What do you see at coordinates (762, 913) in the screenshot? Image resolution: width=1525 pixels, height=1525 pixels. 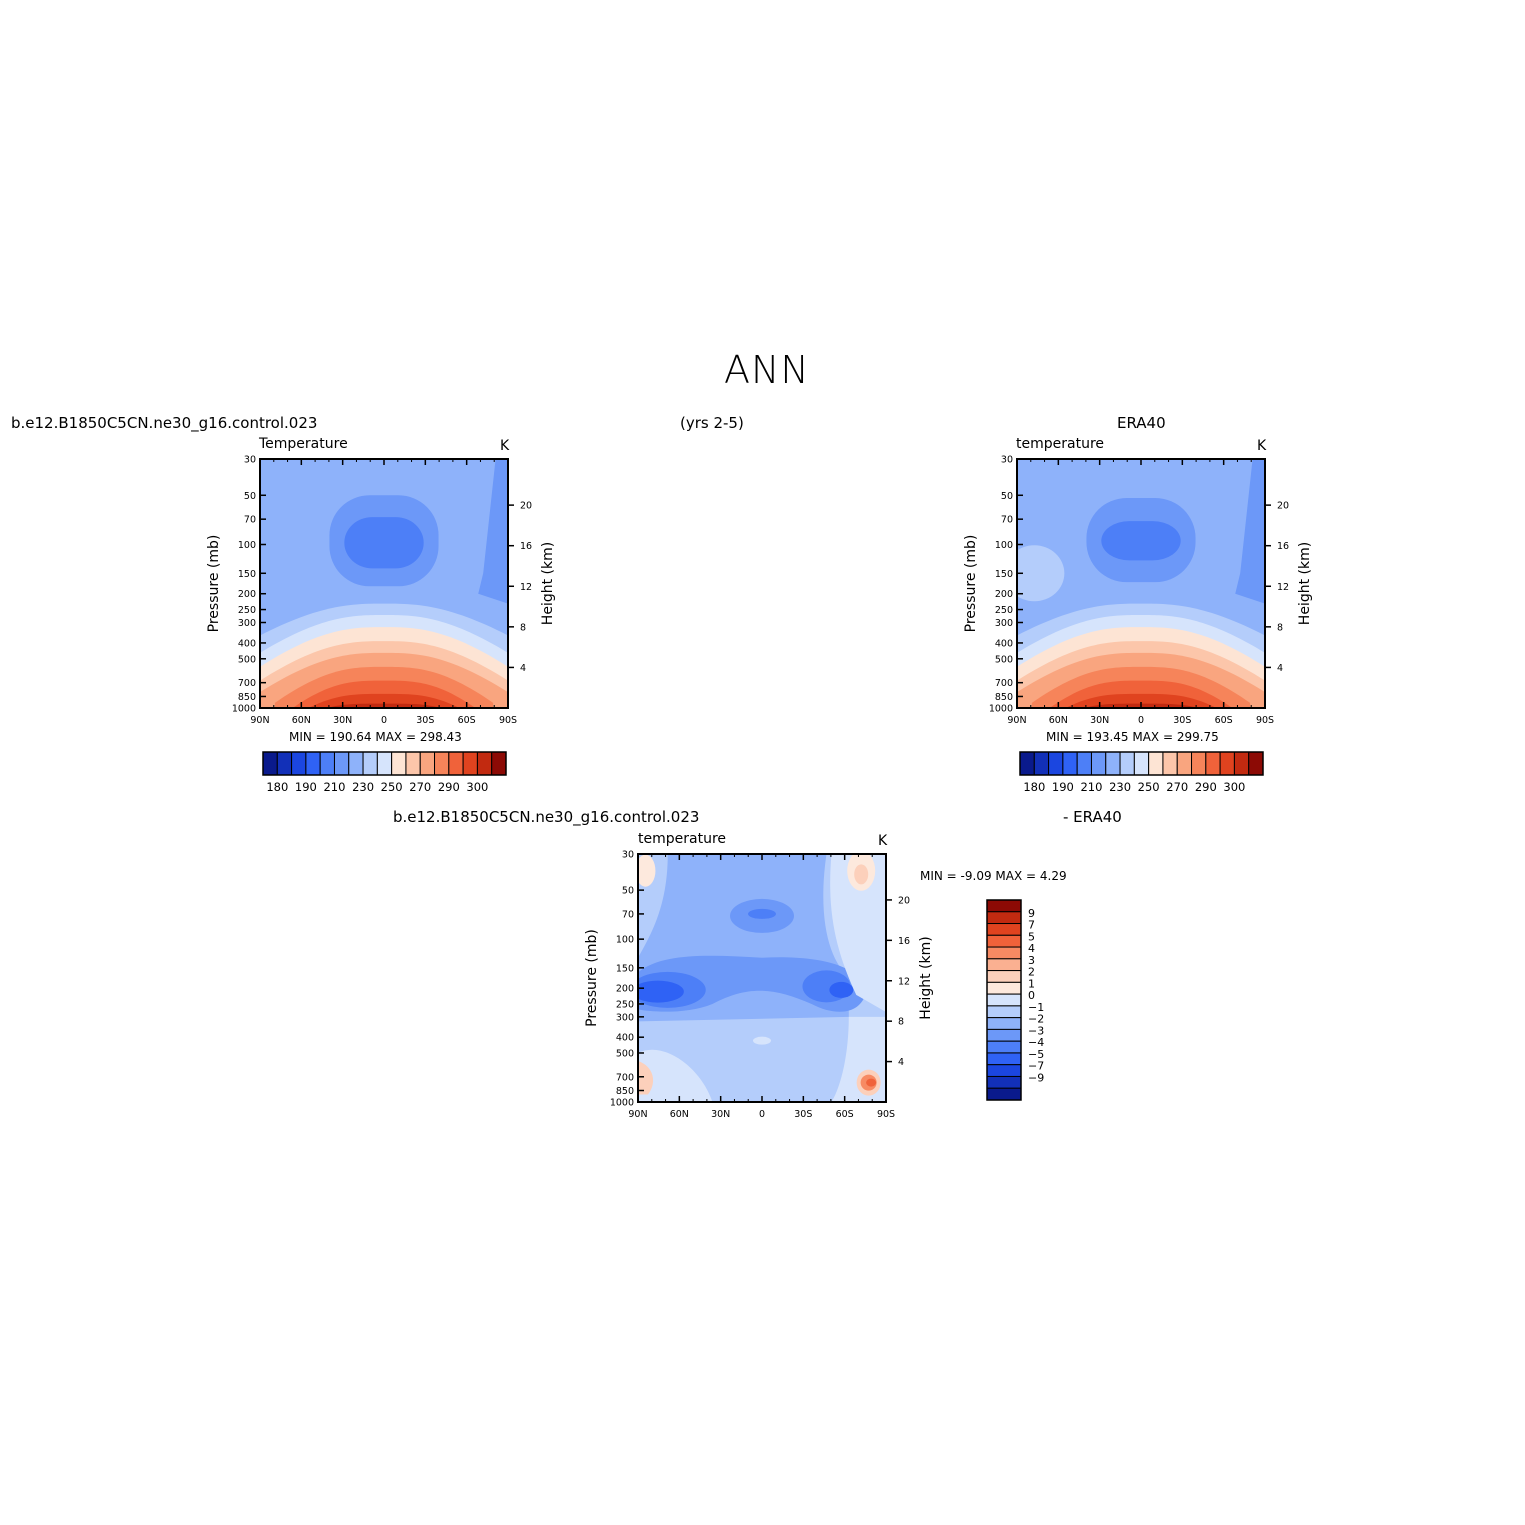 I see `diff-field-minus4-tropical` at bounding box center [762, 913].